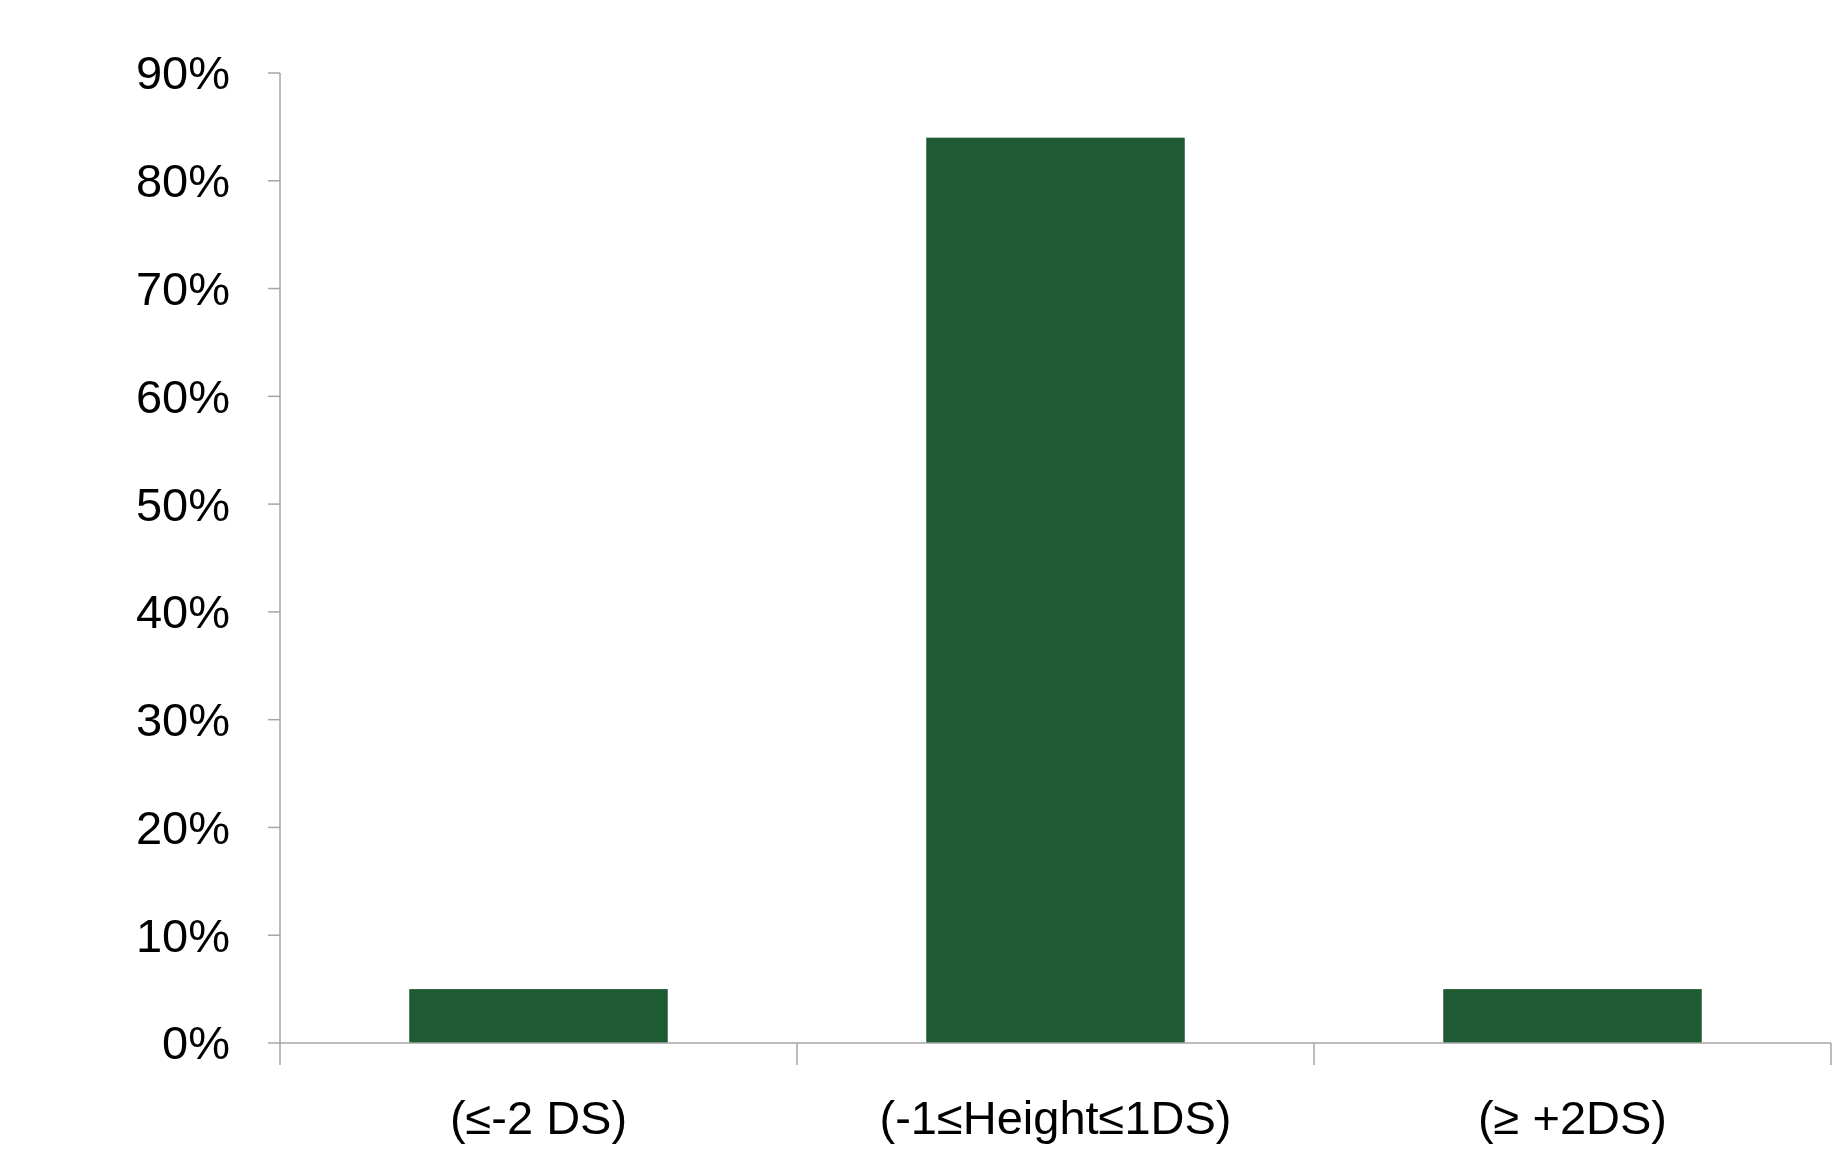 This screenshot has height=1161, width=1845. What do you see at coordinates (182, 396) in the screenshot?
I see `y-tick-label: 60%` at bounding box center [182, 396].